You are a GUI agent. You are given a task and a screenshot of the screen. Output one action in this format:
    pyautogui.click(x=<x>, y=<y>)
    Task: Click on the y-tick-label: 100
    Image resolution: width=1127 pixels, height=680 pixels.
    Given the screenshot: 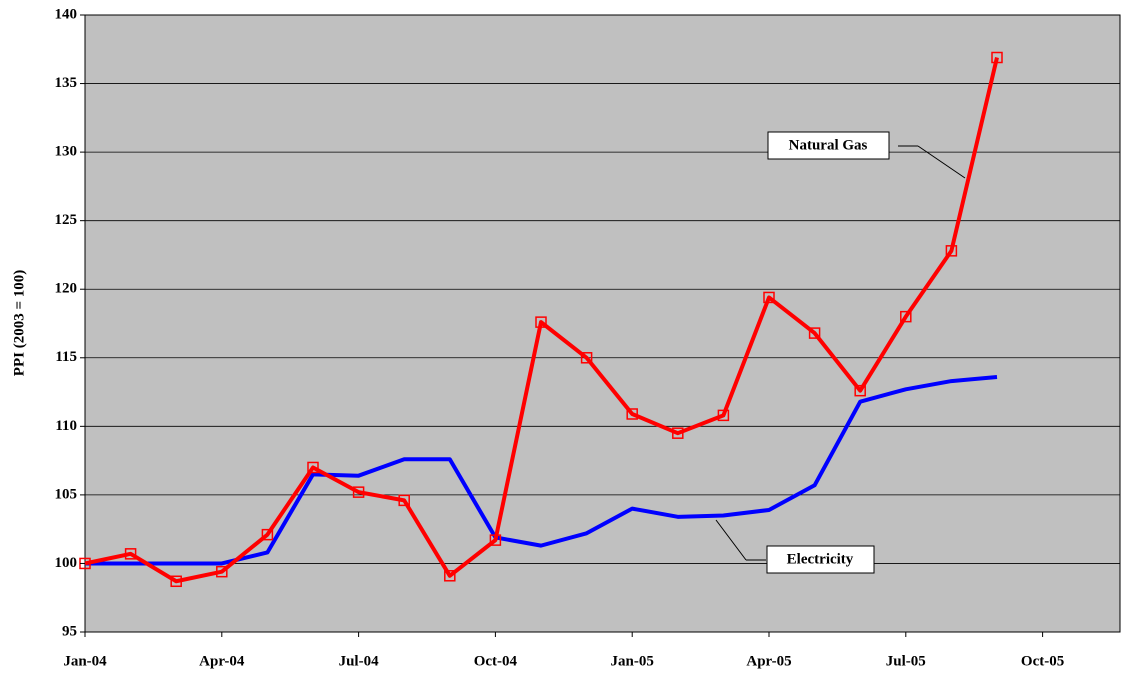 What is the action you would take?
    pyautogui.click(x=66, y=563)
    